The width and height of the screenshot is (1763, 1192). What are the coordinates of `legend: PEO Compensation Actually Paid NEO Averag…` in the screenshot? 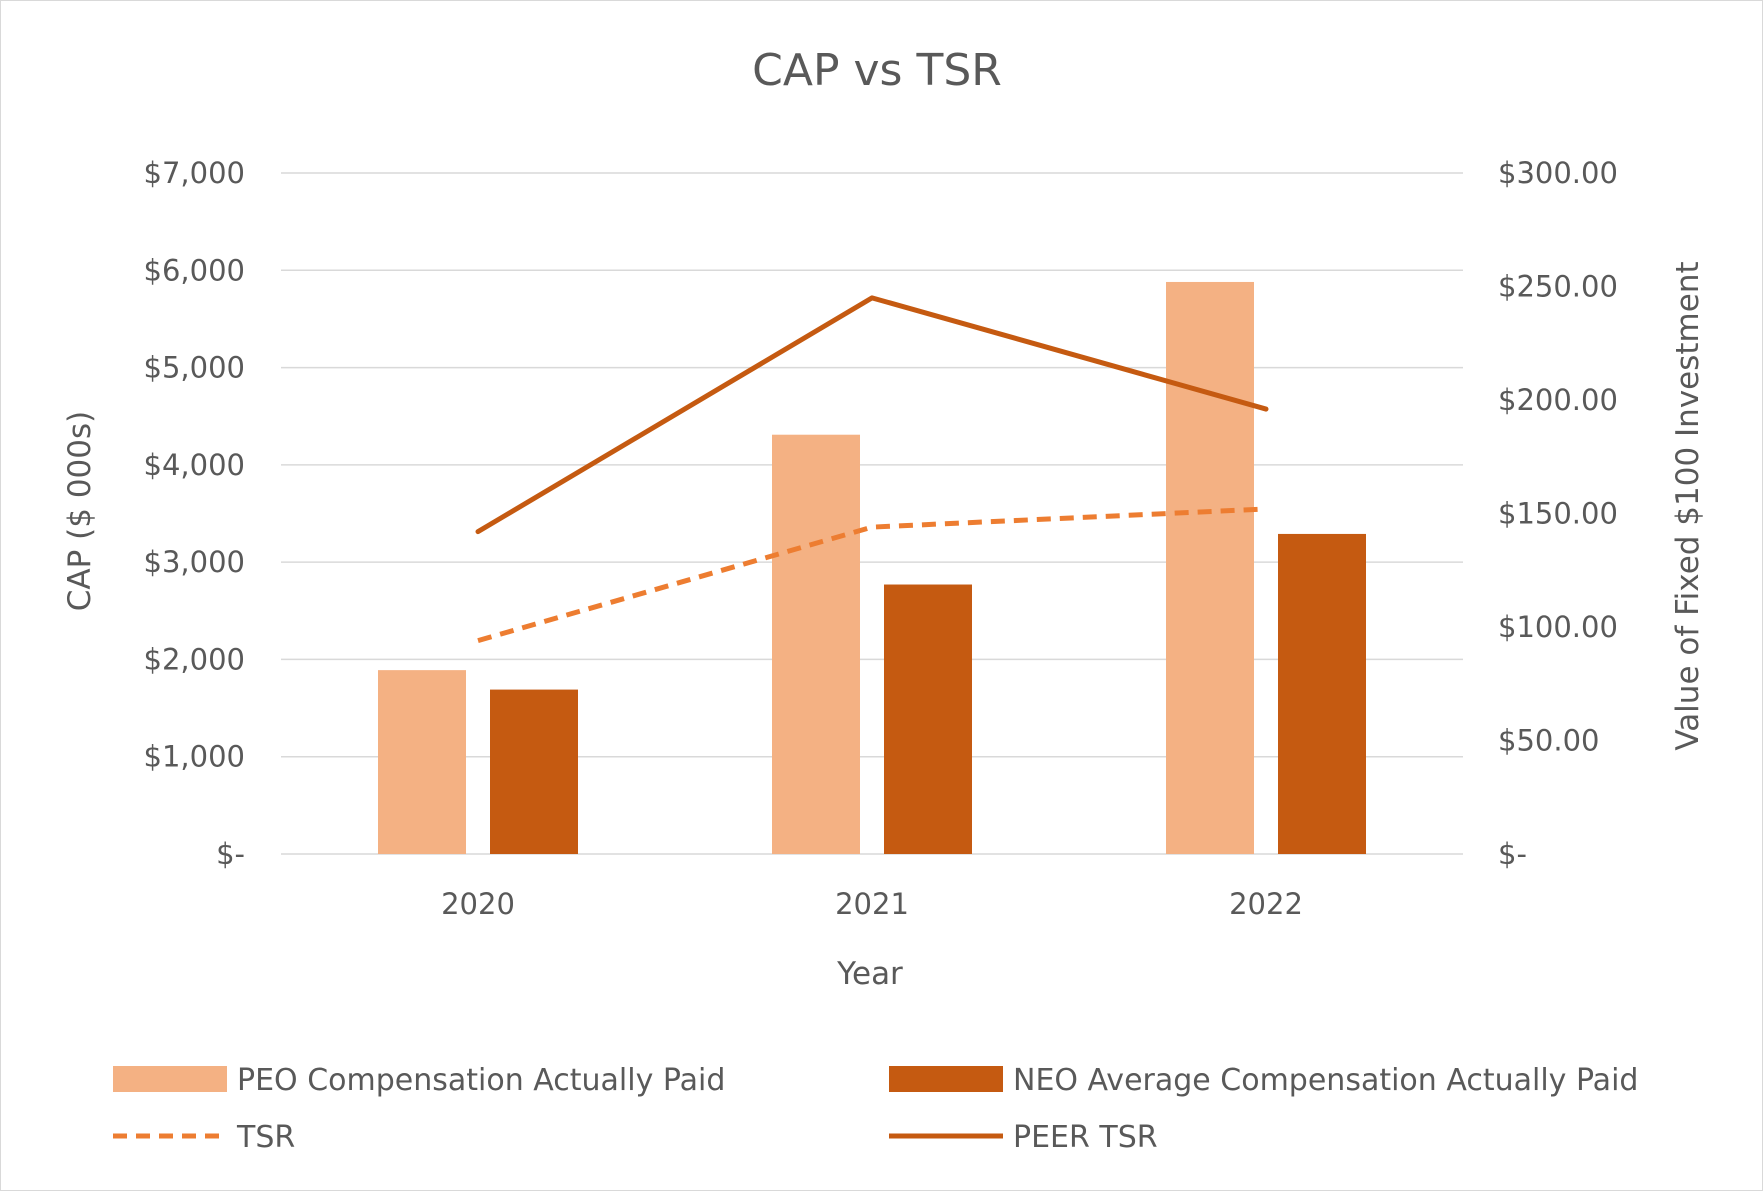 It's located at (875, 1109).